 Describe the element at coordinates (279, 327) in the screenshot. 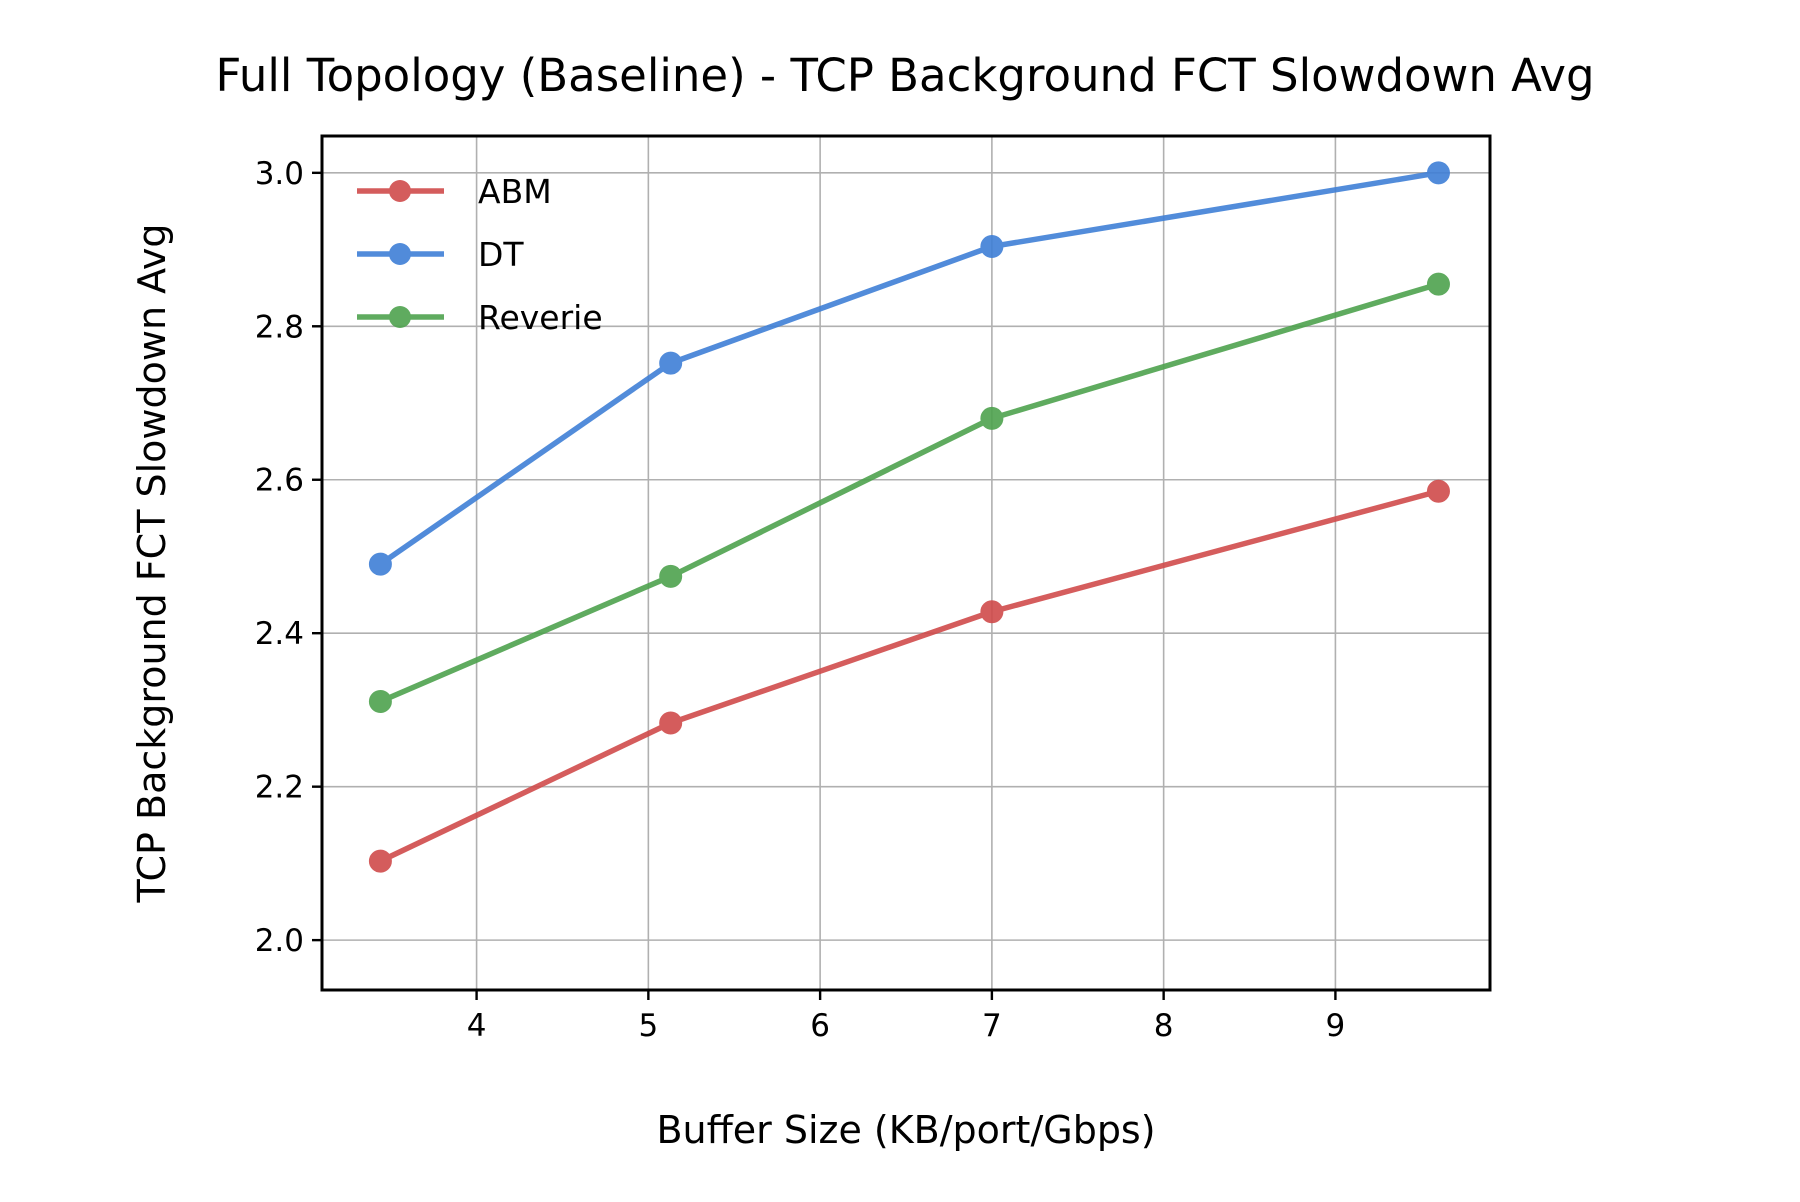

I see `y-tick-label: 2.8` at that location.